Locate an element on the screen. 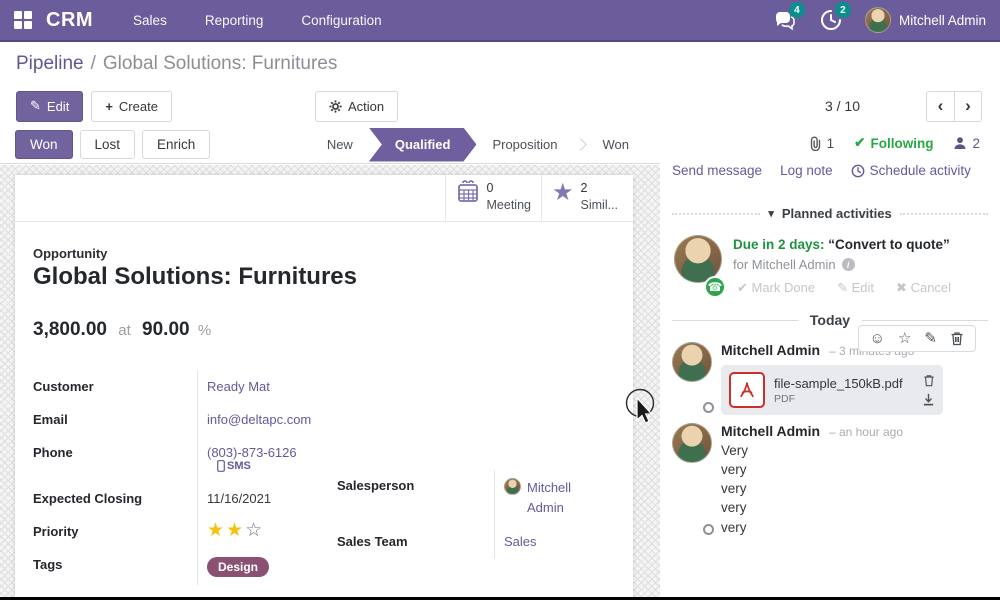 The width and height of the screenshot is (1000, 600). user-menu: Mitchell Admin is located at coordinates (925, 20).